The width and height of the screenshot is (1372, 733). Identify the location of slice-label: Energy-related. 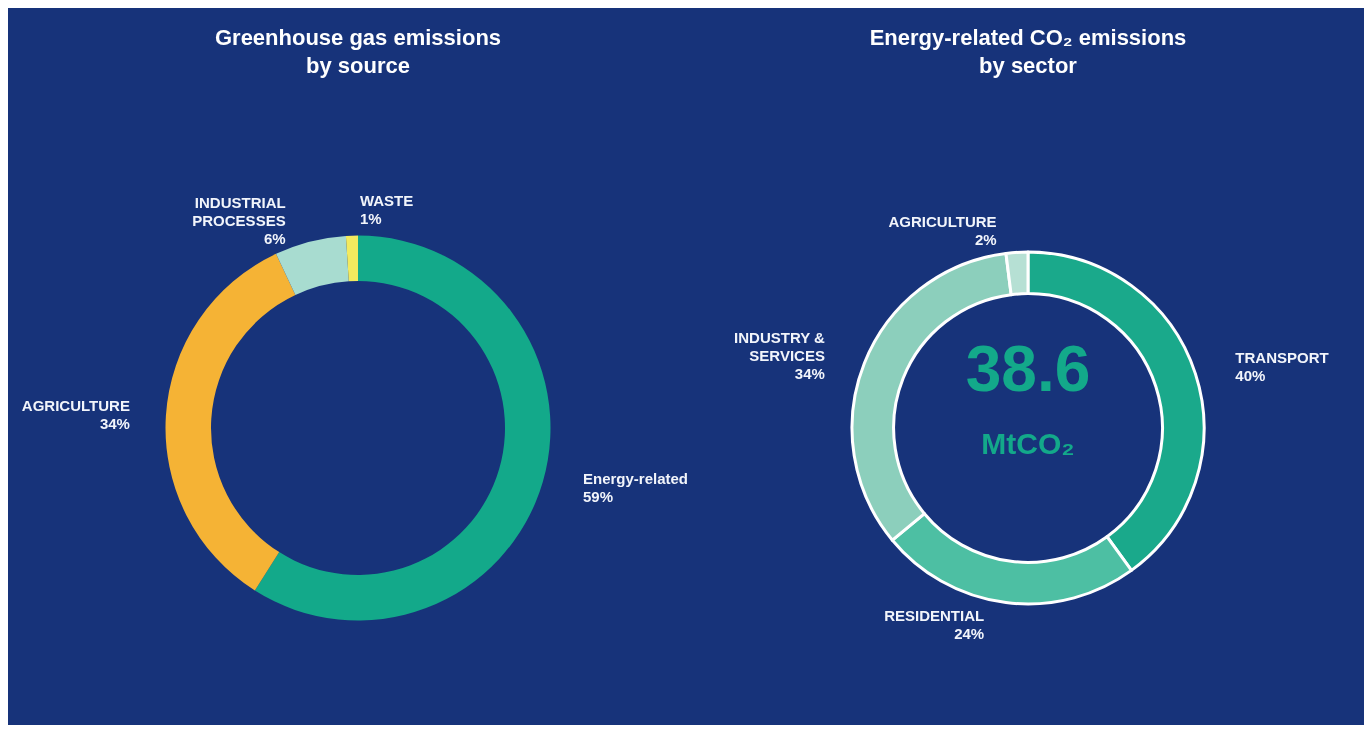
(635, 479).